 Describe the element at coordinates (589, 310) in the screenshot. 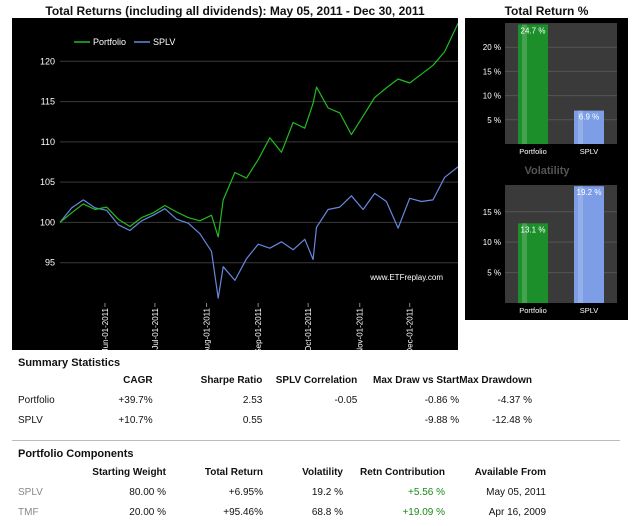

I see `volatility-category-label: SPLV` at that location.